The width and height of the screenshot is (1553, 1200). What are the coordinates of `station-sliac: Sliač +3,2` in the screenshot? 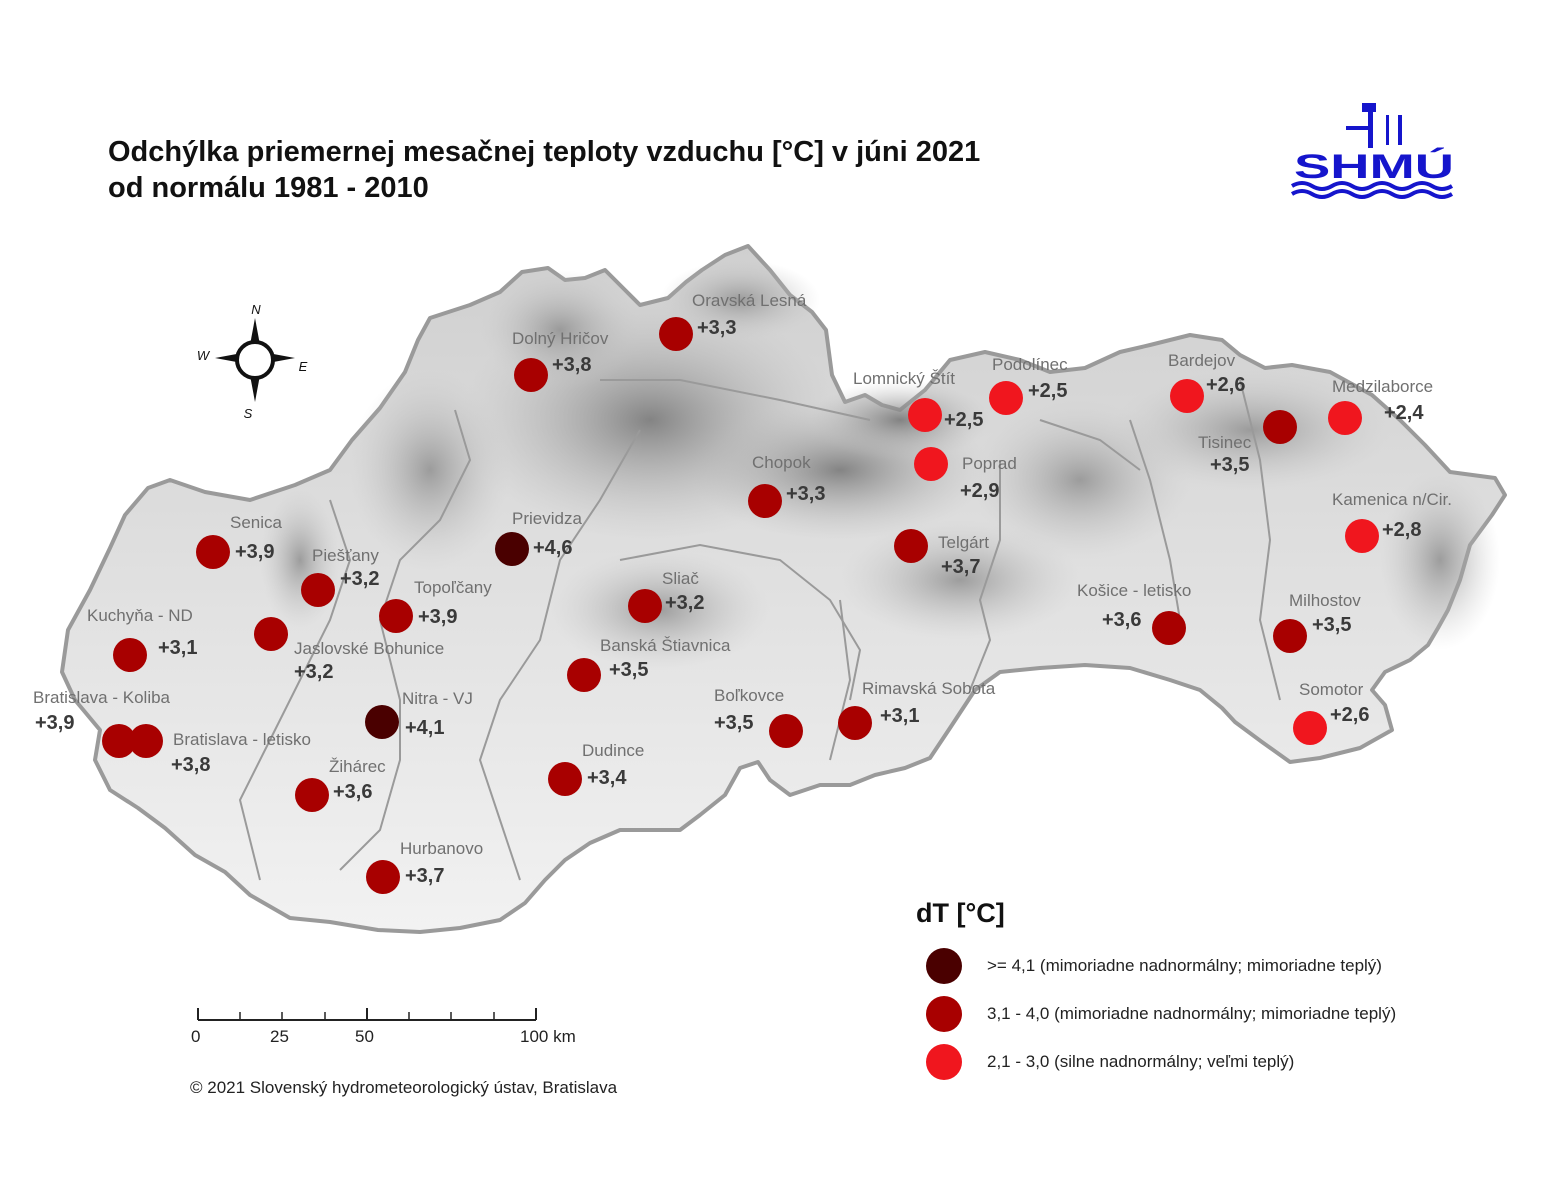 It's located at (666, 596).